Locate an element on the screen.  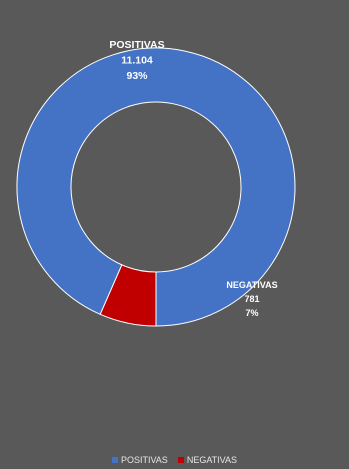
legend-item-positivas: POSITIVAS is located at coordinates (139, 460).